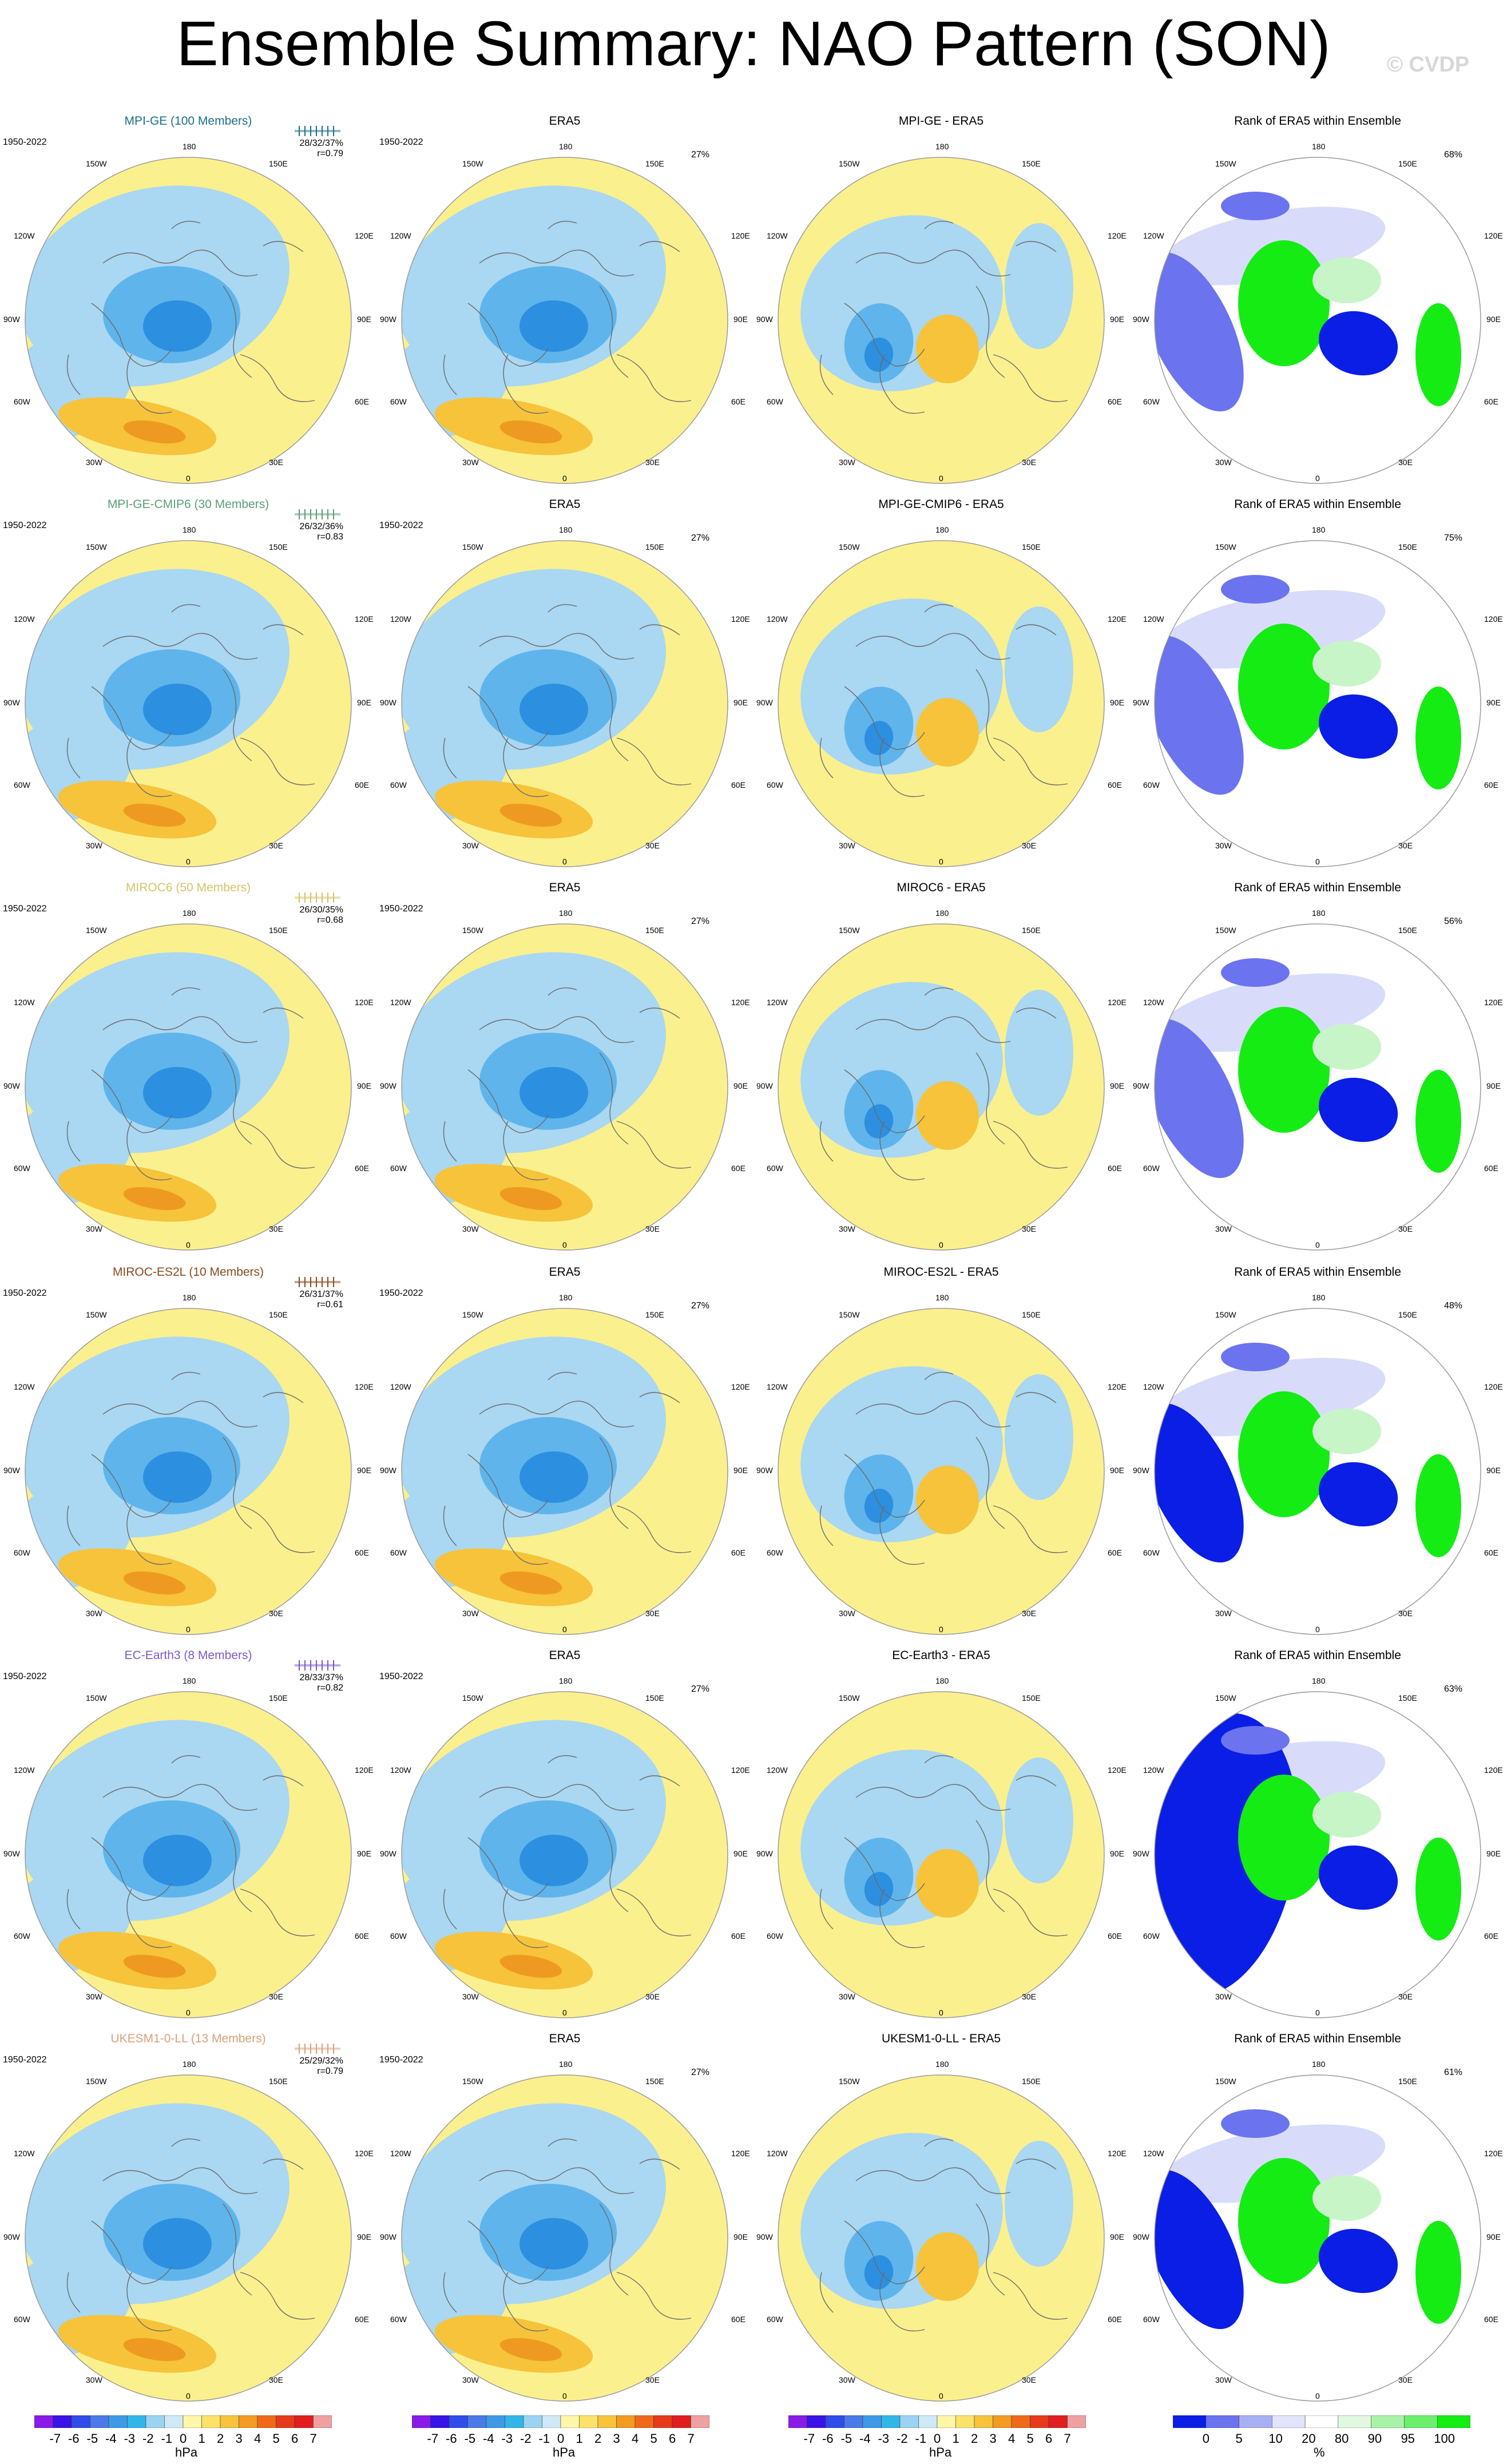  Describe the element at coordinates (188, 1655) in the screenshot. I see `panel-title: EC-Earth3 (8 Members)` at that location.